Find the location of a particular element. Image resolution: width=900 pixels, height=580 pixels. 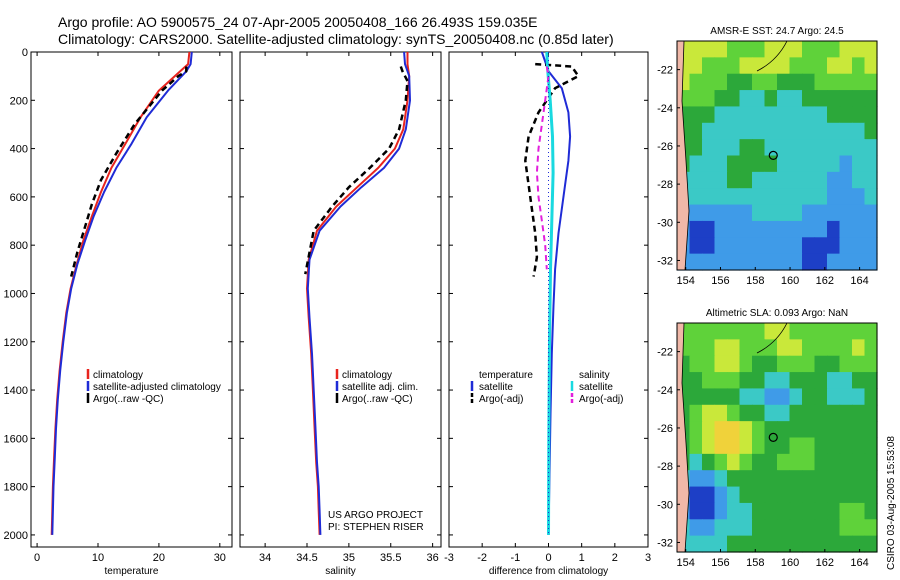

salinity-legend-label: Argo(..raw -QC) is located at coordinates (377, 399).